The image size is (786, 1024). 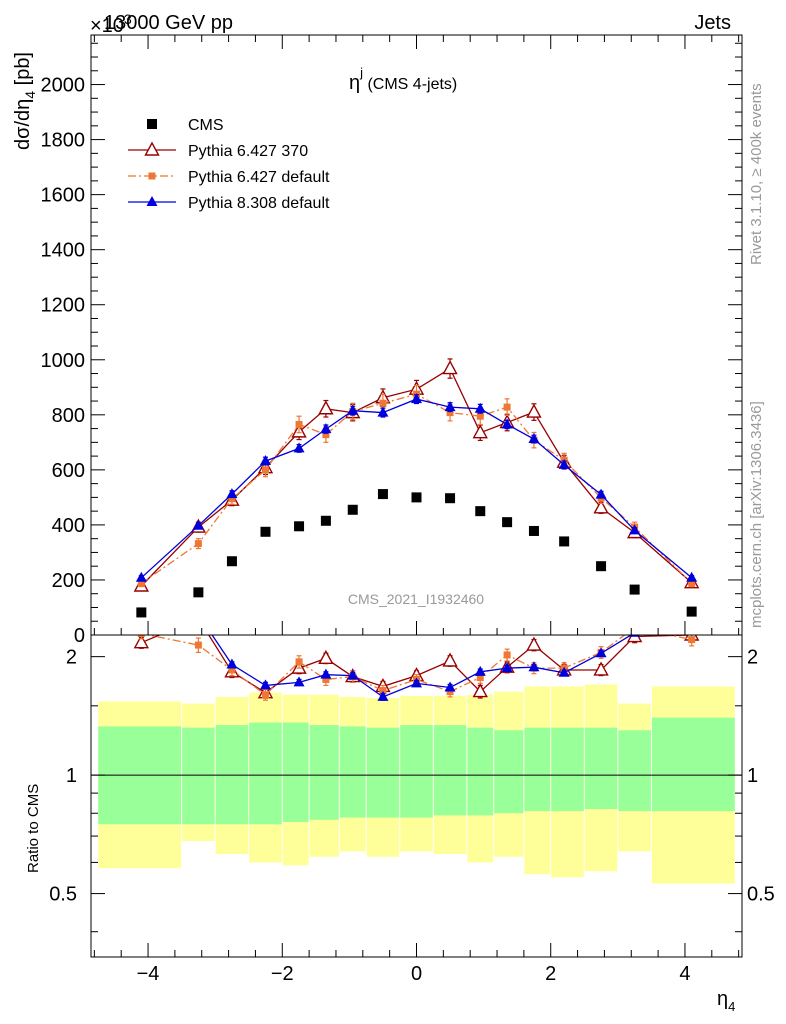 I want to click on main-series-pythia-8-308-default, so click(x=416, y=487).